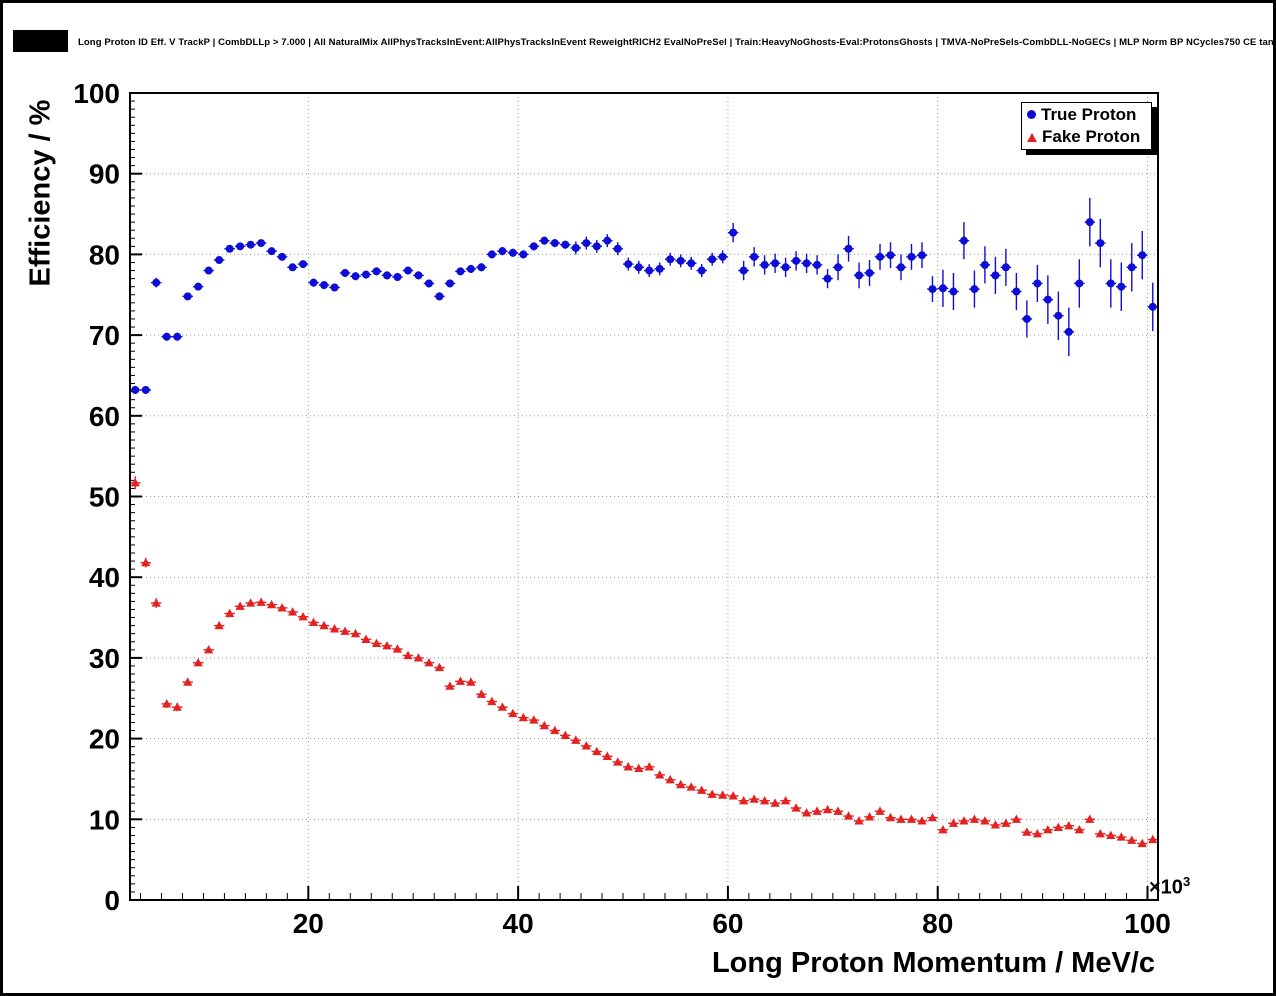 This screenshot has height=996, width=1276. I want to click on legend-entry-true-proton: True Proton, so click(1086, 114).